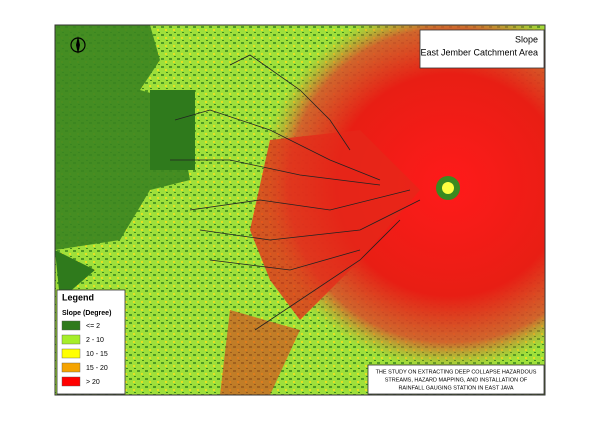  What do you see at coordinates (86, 313) in the screenshot?
I see `legend-subheading: Slope (Degree)` at bounding box center [86, 313].